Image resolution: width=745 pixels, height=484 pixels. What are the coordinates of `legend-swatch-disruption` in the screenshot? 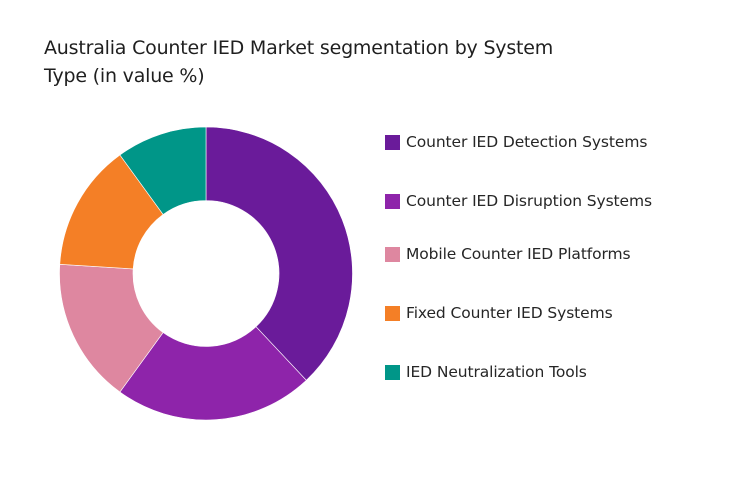 It's located at (392, 201).